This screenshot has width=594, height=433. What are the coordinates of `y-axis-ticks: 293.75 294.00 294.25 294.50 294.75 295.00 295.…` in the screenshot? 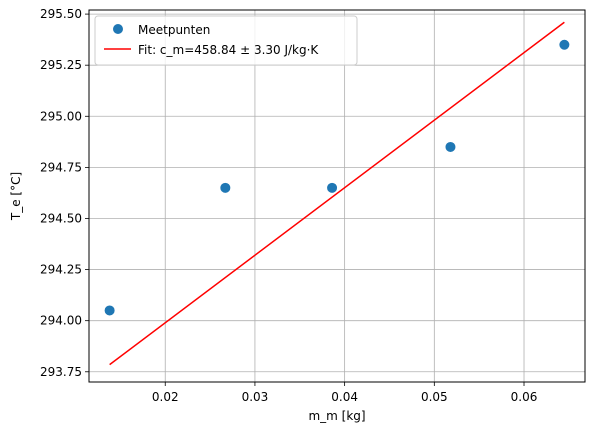 It's located at (64, 193).